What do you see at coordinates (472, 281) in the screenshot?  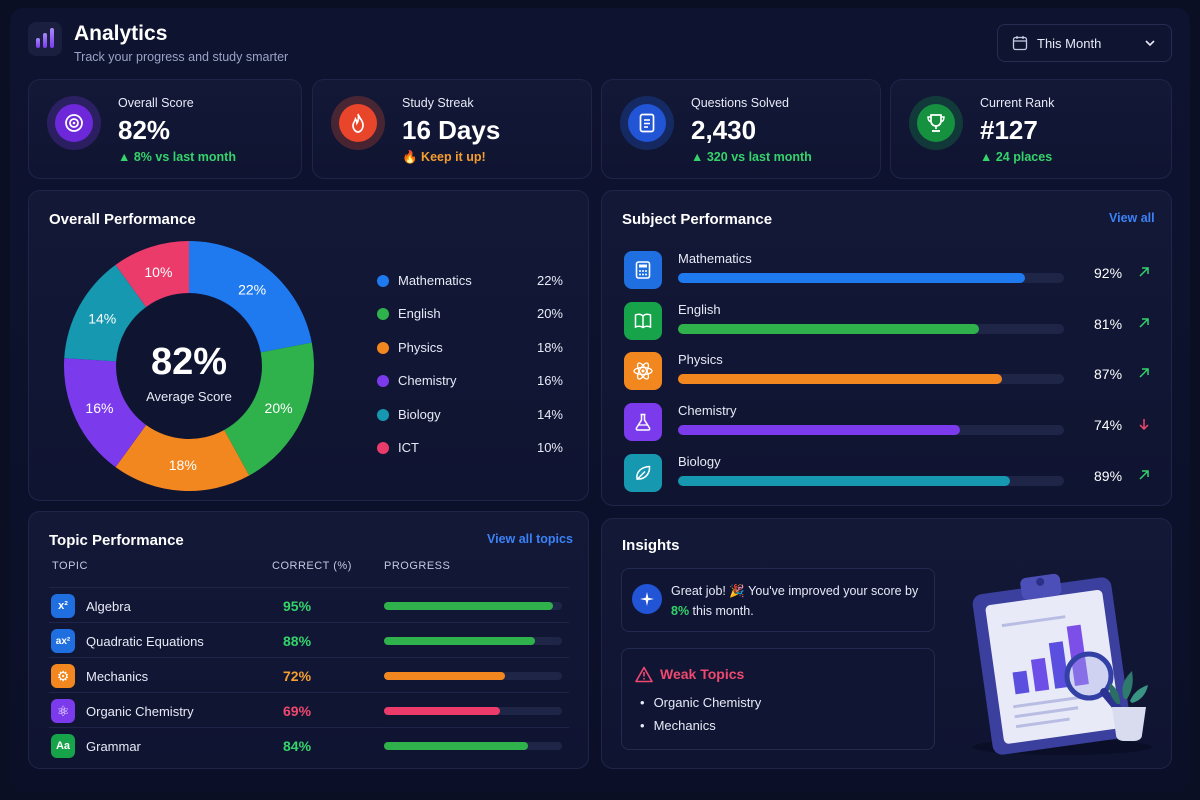 I see `legend-item: Mathematics 22%` at bounding box center [472, 281].